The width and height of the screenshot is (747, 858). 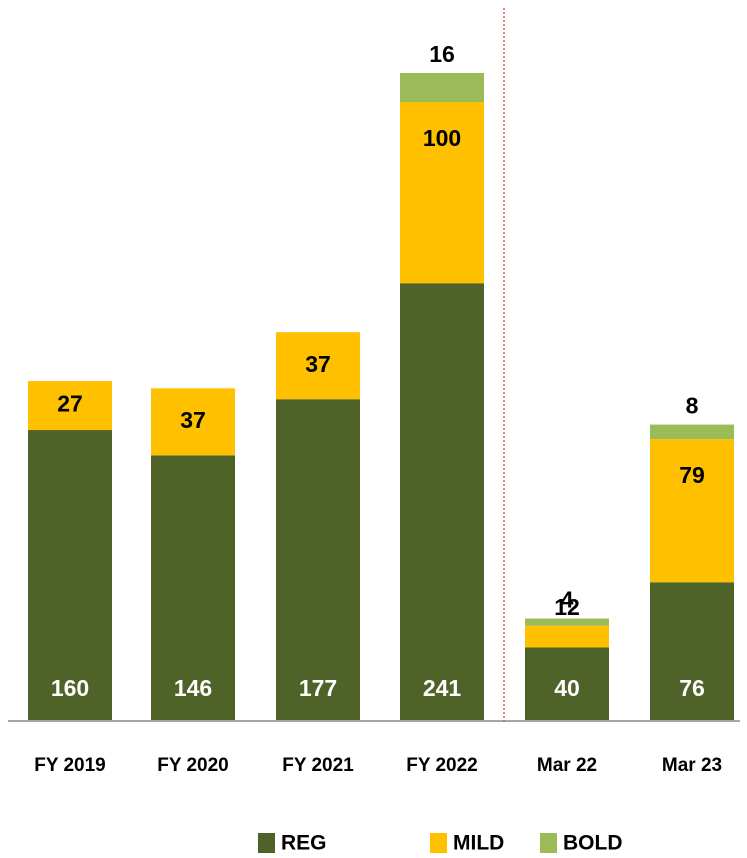 I want to click on value-label: 4, so click(x=567, y=600).